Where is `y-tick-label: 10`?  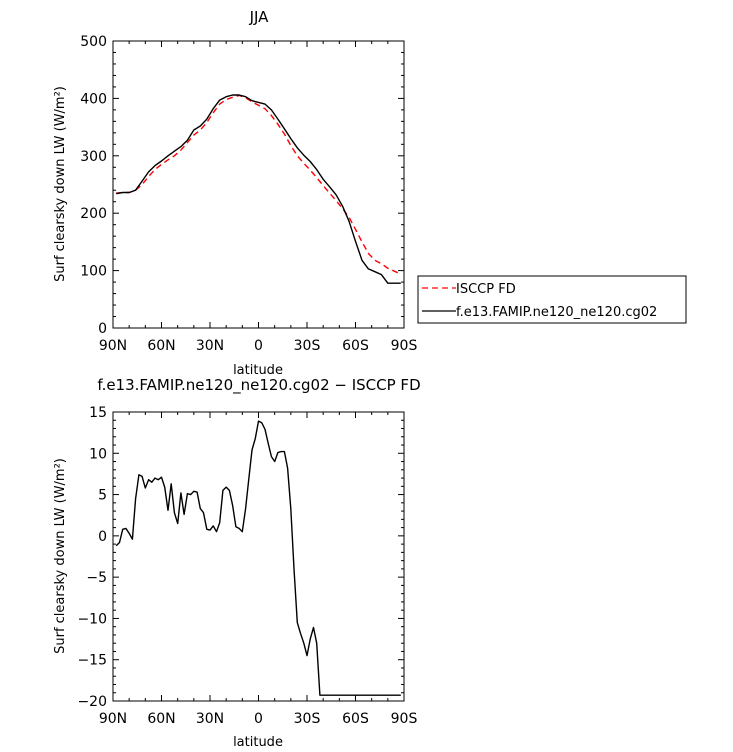
y-tick-label: 10 is located at coordinates (98, 454).